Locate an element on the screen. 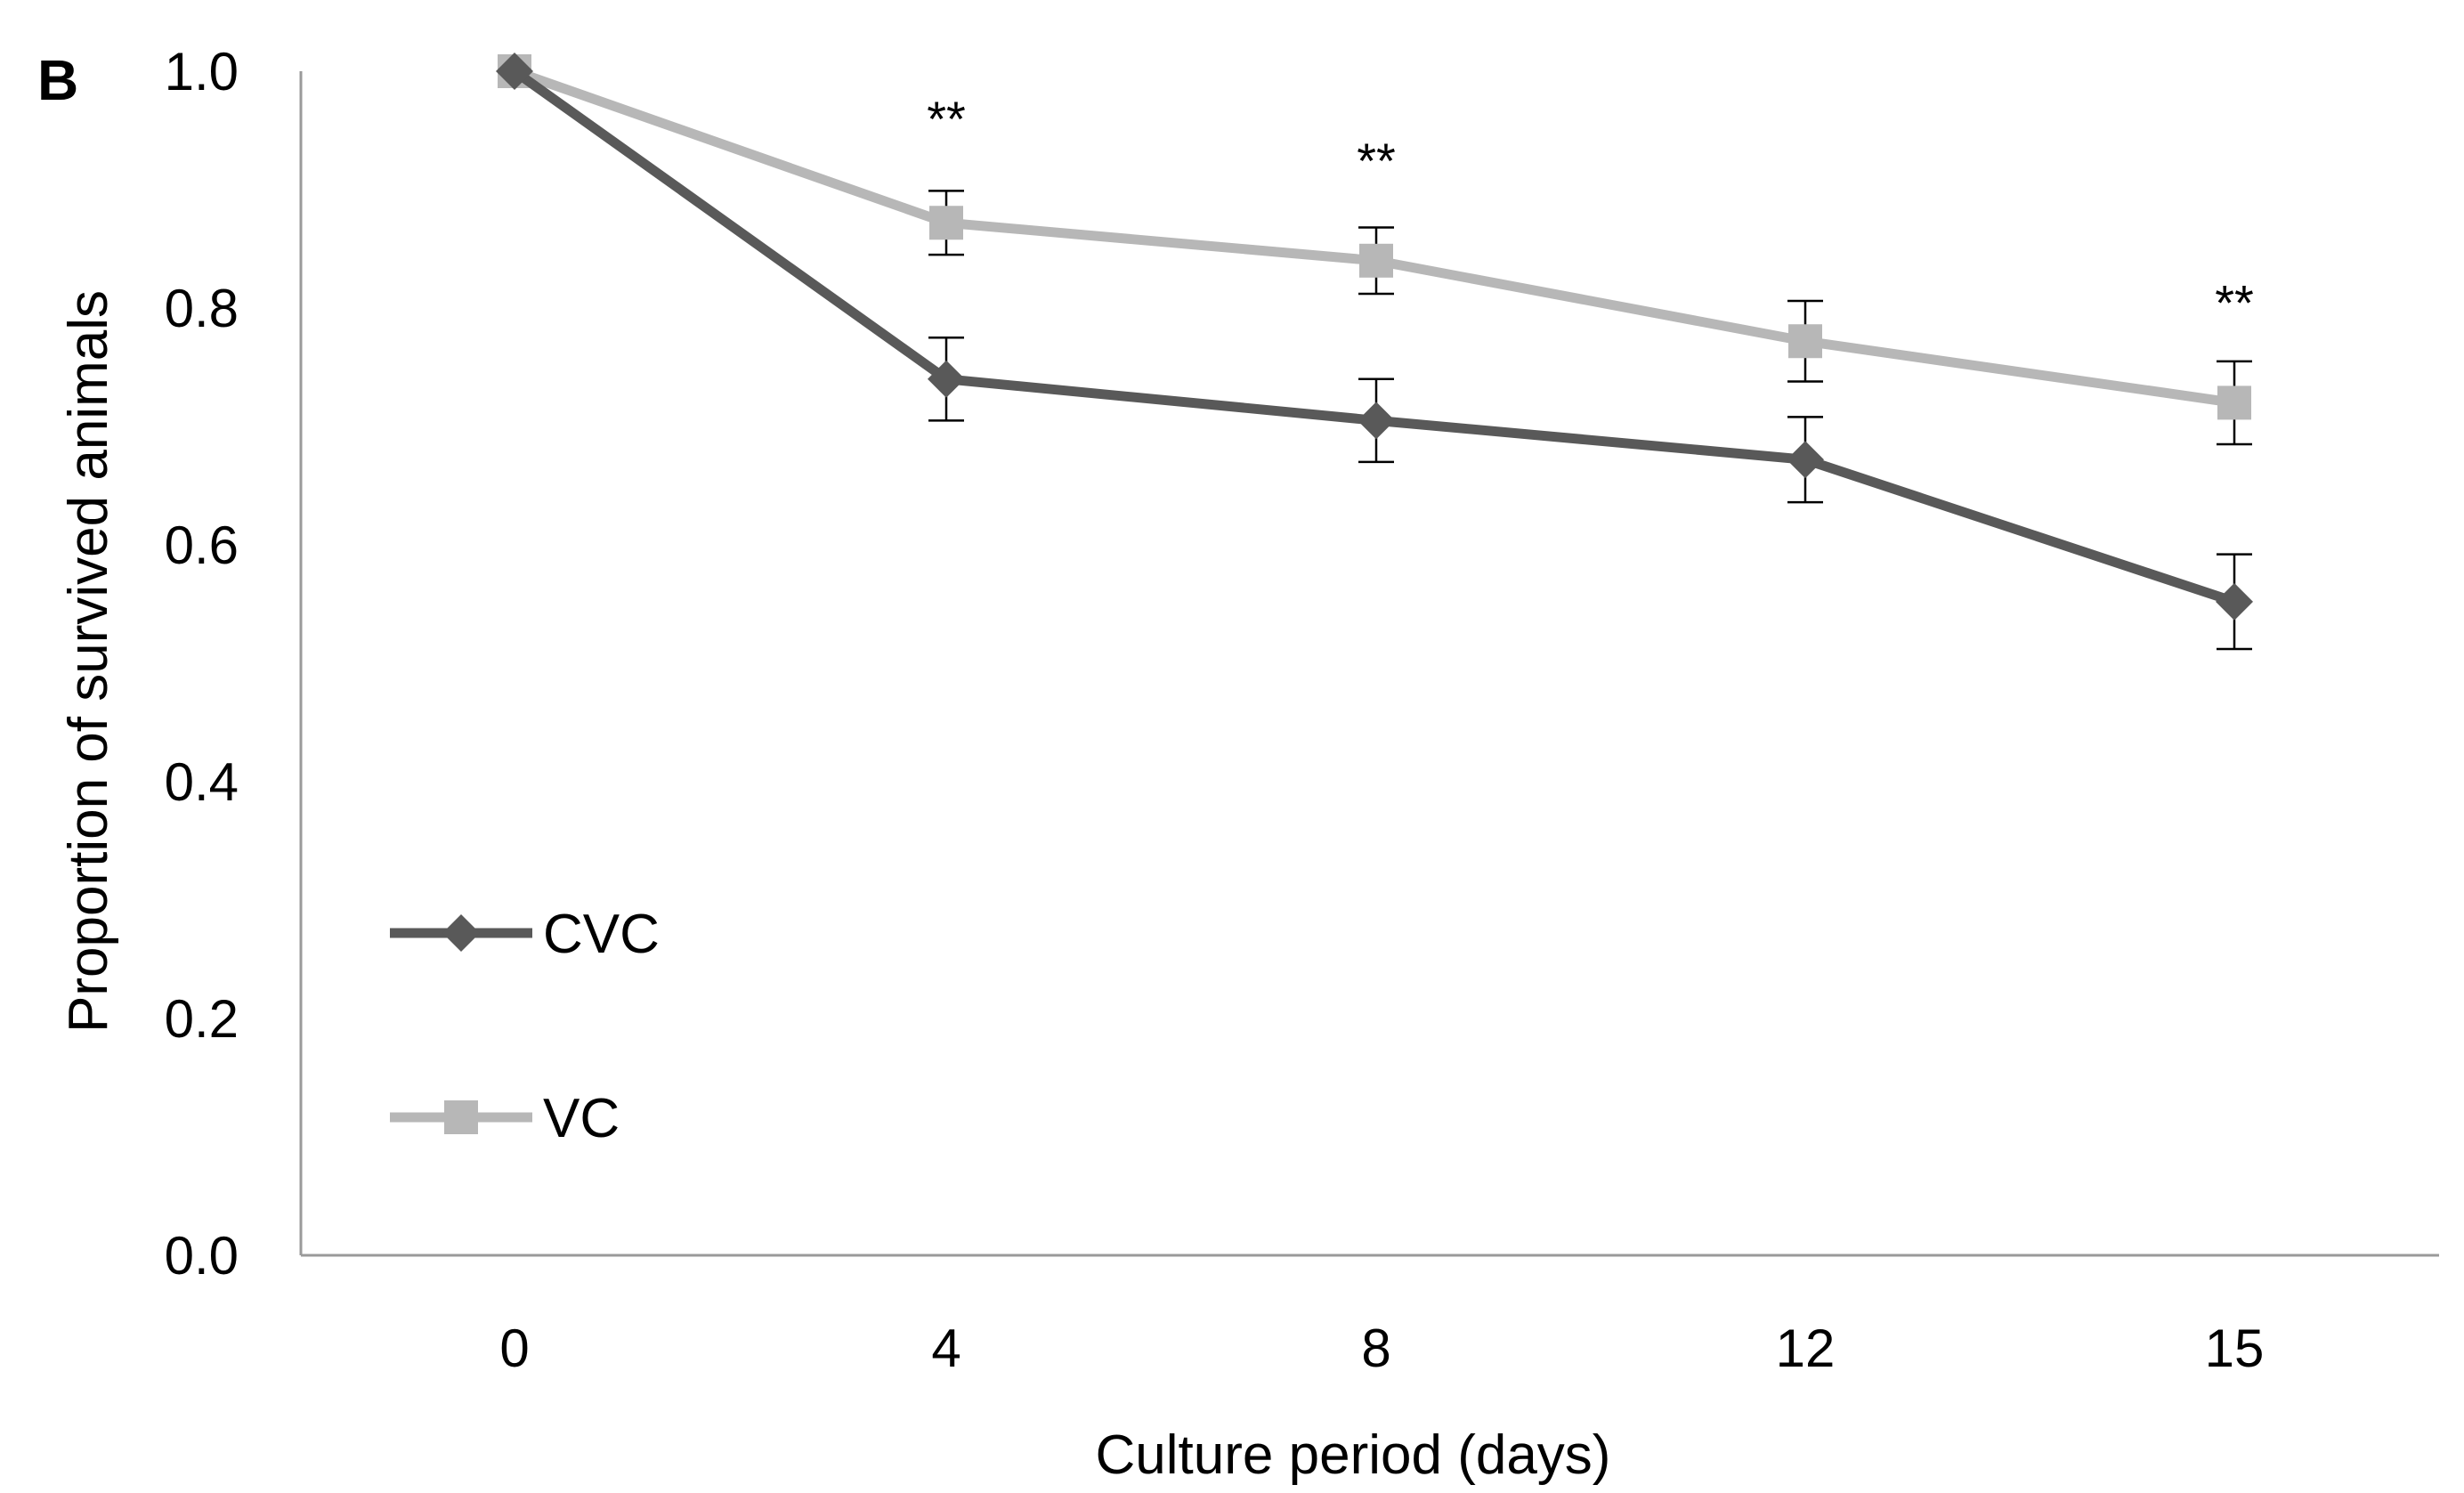  y-tick-label: 0.6 is located at coordinates (202, 545).